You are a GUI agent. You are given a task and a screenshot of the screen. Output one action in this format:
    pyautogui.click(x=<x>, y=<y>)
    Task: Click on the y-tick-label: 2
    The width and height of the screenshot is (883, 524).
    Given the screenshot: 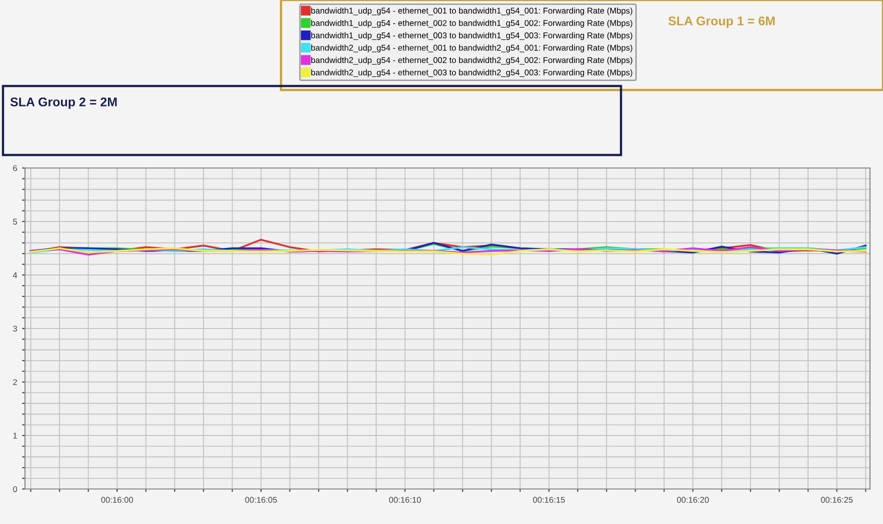 What is the action you would take?
    pyautogui.click(x=15, y=382)
    